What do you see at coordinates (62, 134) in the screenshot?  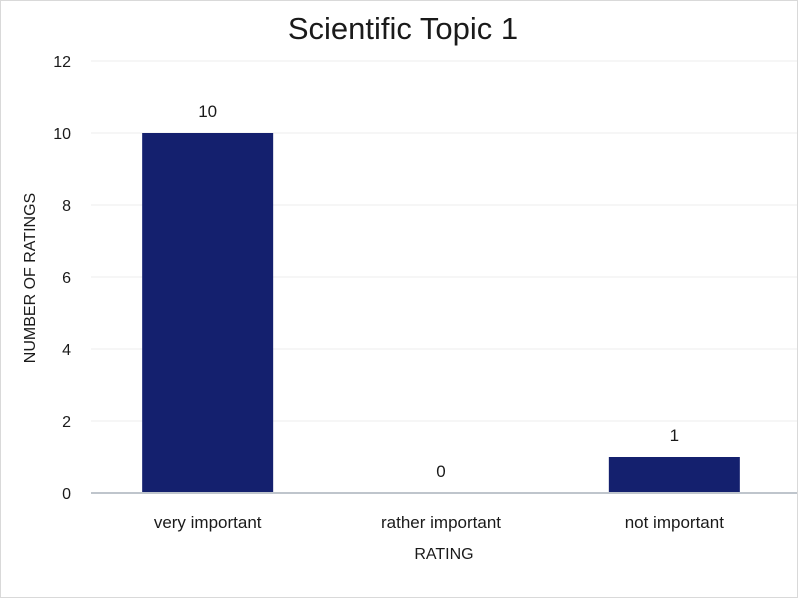 I see `y-tick-label: 10` at bounding box center [62, 134].